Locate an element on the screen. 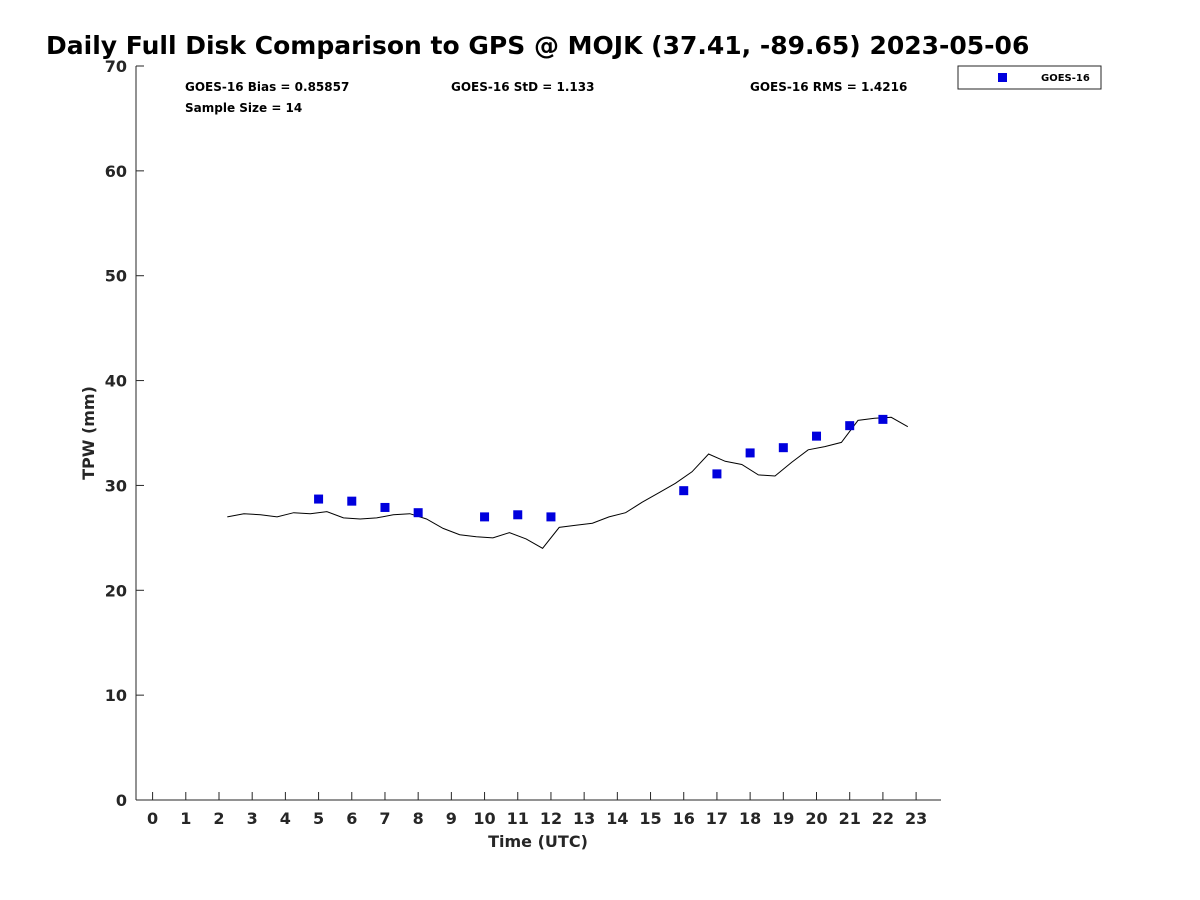  std-stat: GOES-16 StD = 1.133 is located at coordinates (522, 87).